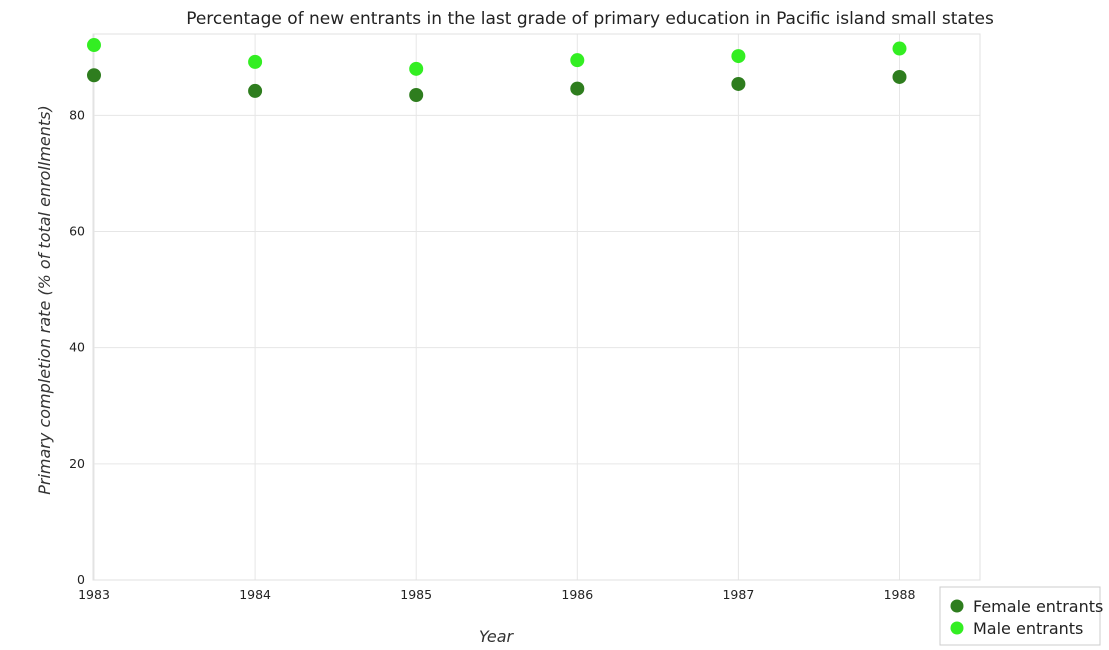 The image size is (1109, 650). I want to click on legend: Female entrants Male entrants, so click(1021, 616).